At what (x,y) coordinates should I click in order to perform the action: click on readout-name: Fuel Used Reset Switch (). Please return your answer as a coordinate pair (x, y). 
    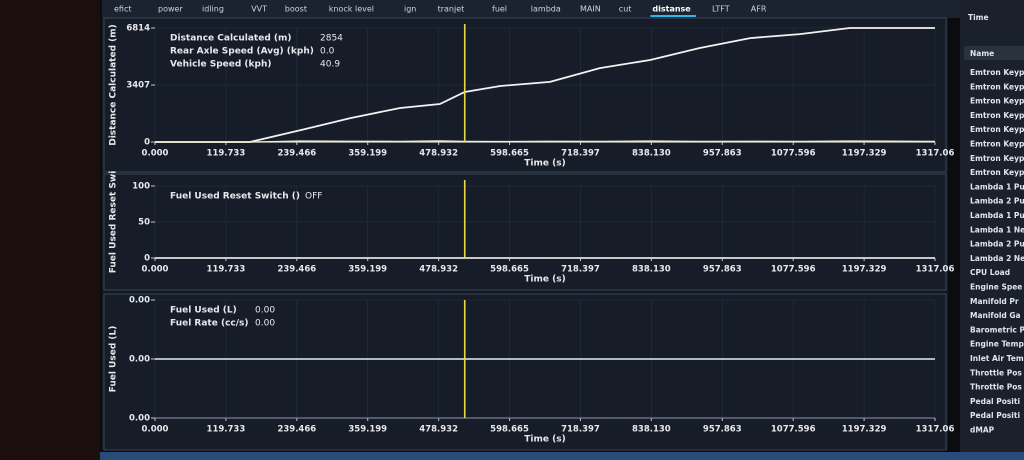
    Looking at the image, I should click on (235, 197).